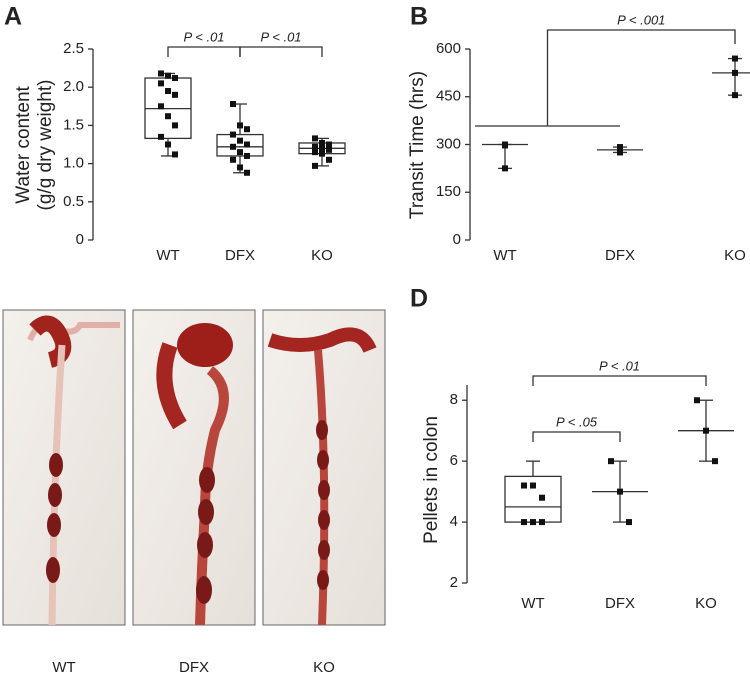 Image resolution: width=750 pixels, height=683 pixels. What do you see at coordinates (448, 96) in the screenshot?
I see `y-tick-label: 450` at bounding box center [448, 96].